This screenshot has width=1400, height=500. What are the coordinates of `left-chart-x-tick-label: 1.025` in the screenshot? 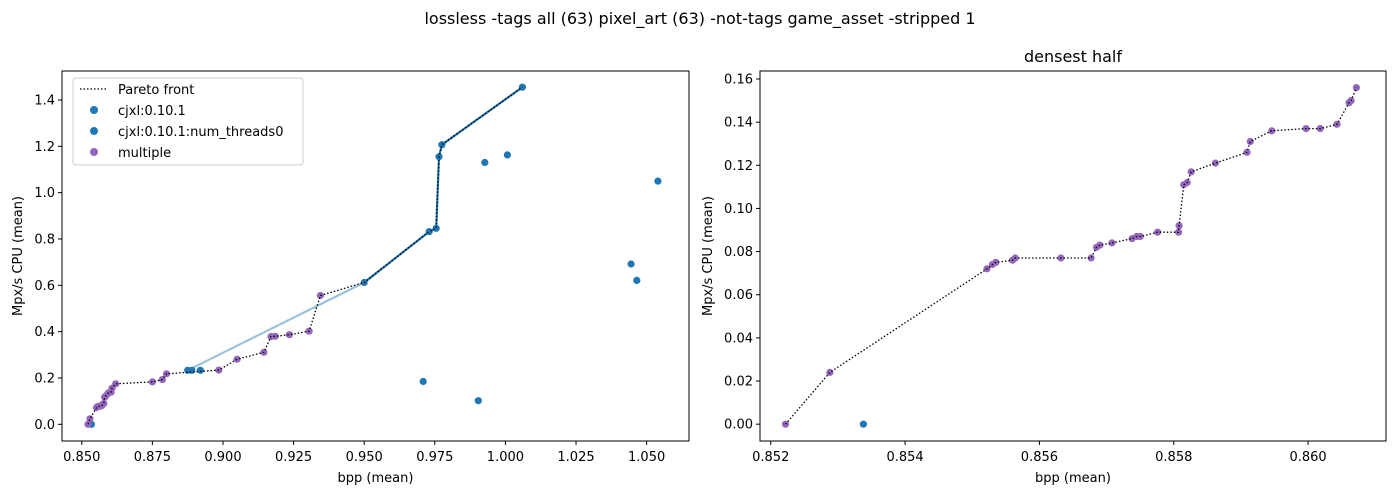 It's located at (575, 457).